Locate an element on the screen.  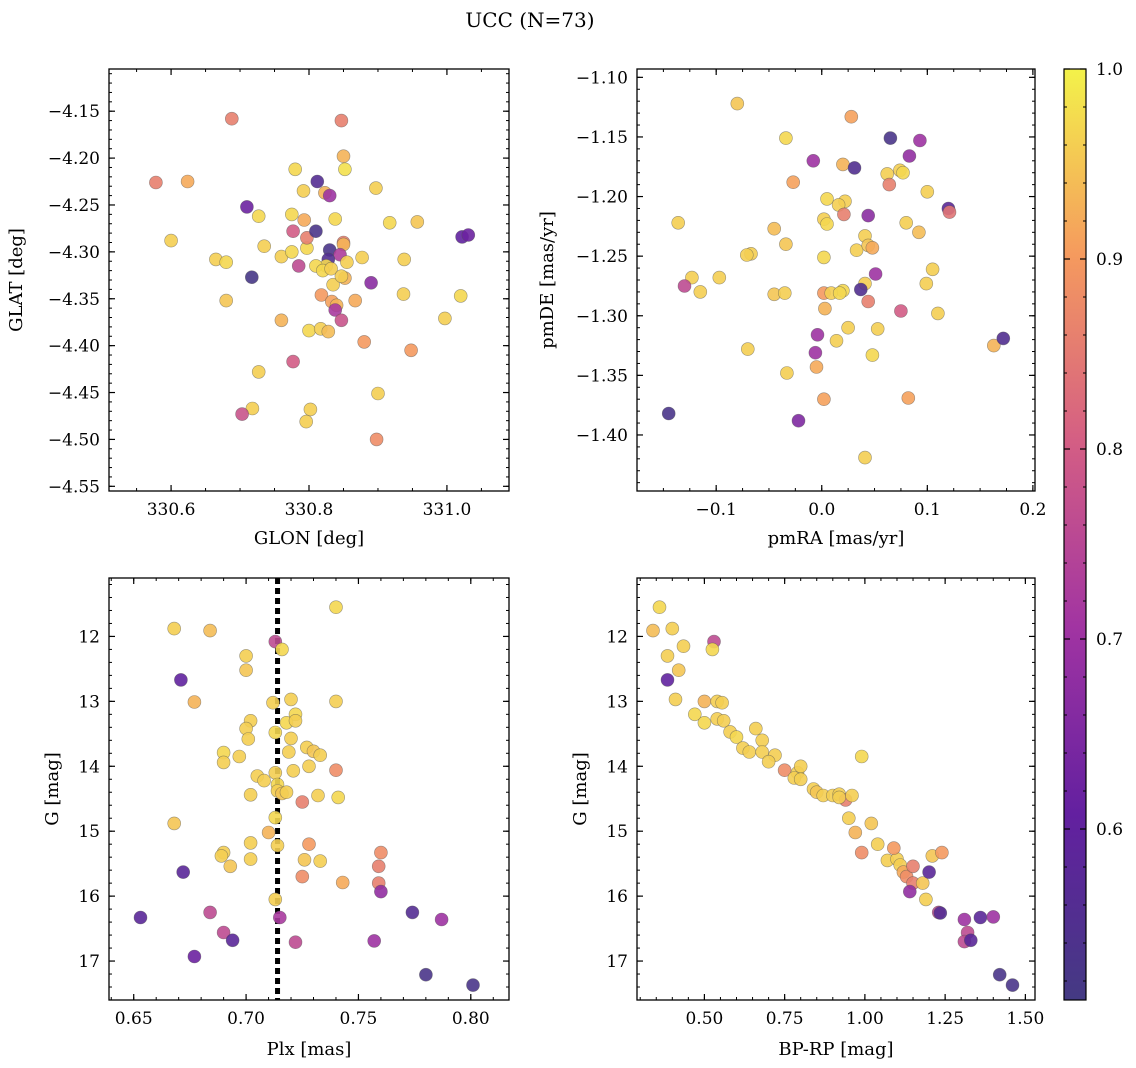
colorbar-frame is located at coordinates (1075, 534).